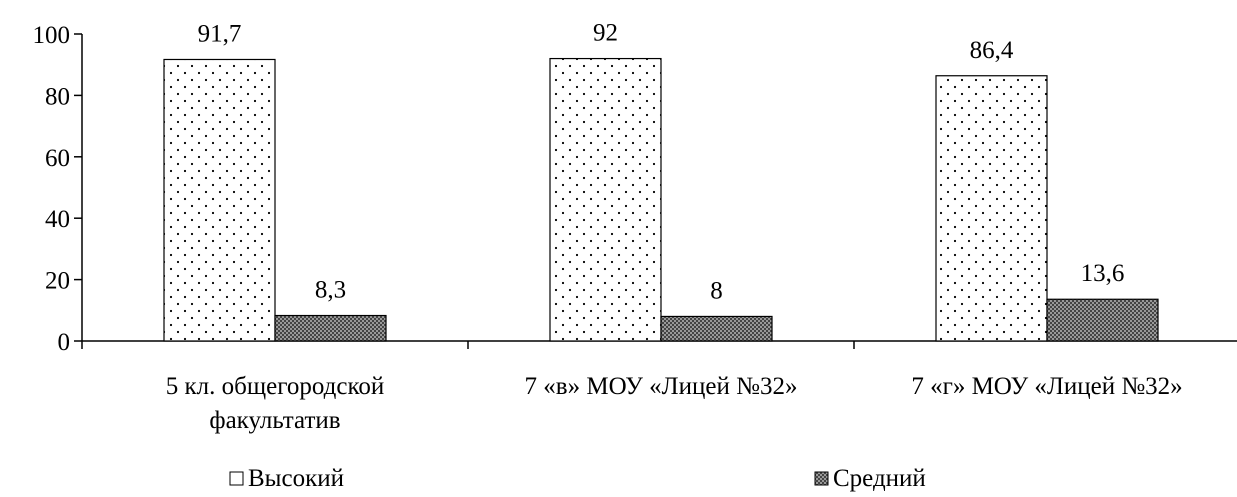  Describe the element at coordinates (236, 478) in the screenshot. I see `legend-swatch-high` at that location.